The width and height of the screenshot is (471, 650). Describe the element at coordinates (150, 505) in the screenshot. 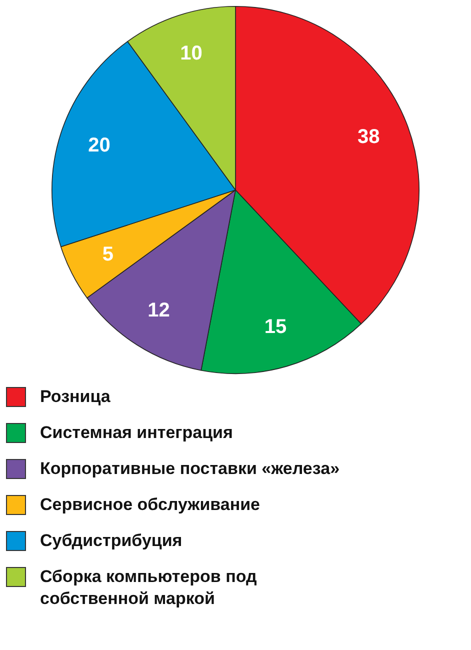

I see `legend-label: Сервисное обслуживание` at that location.